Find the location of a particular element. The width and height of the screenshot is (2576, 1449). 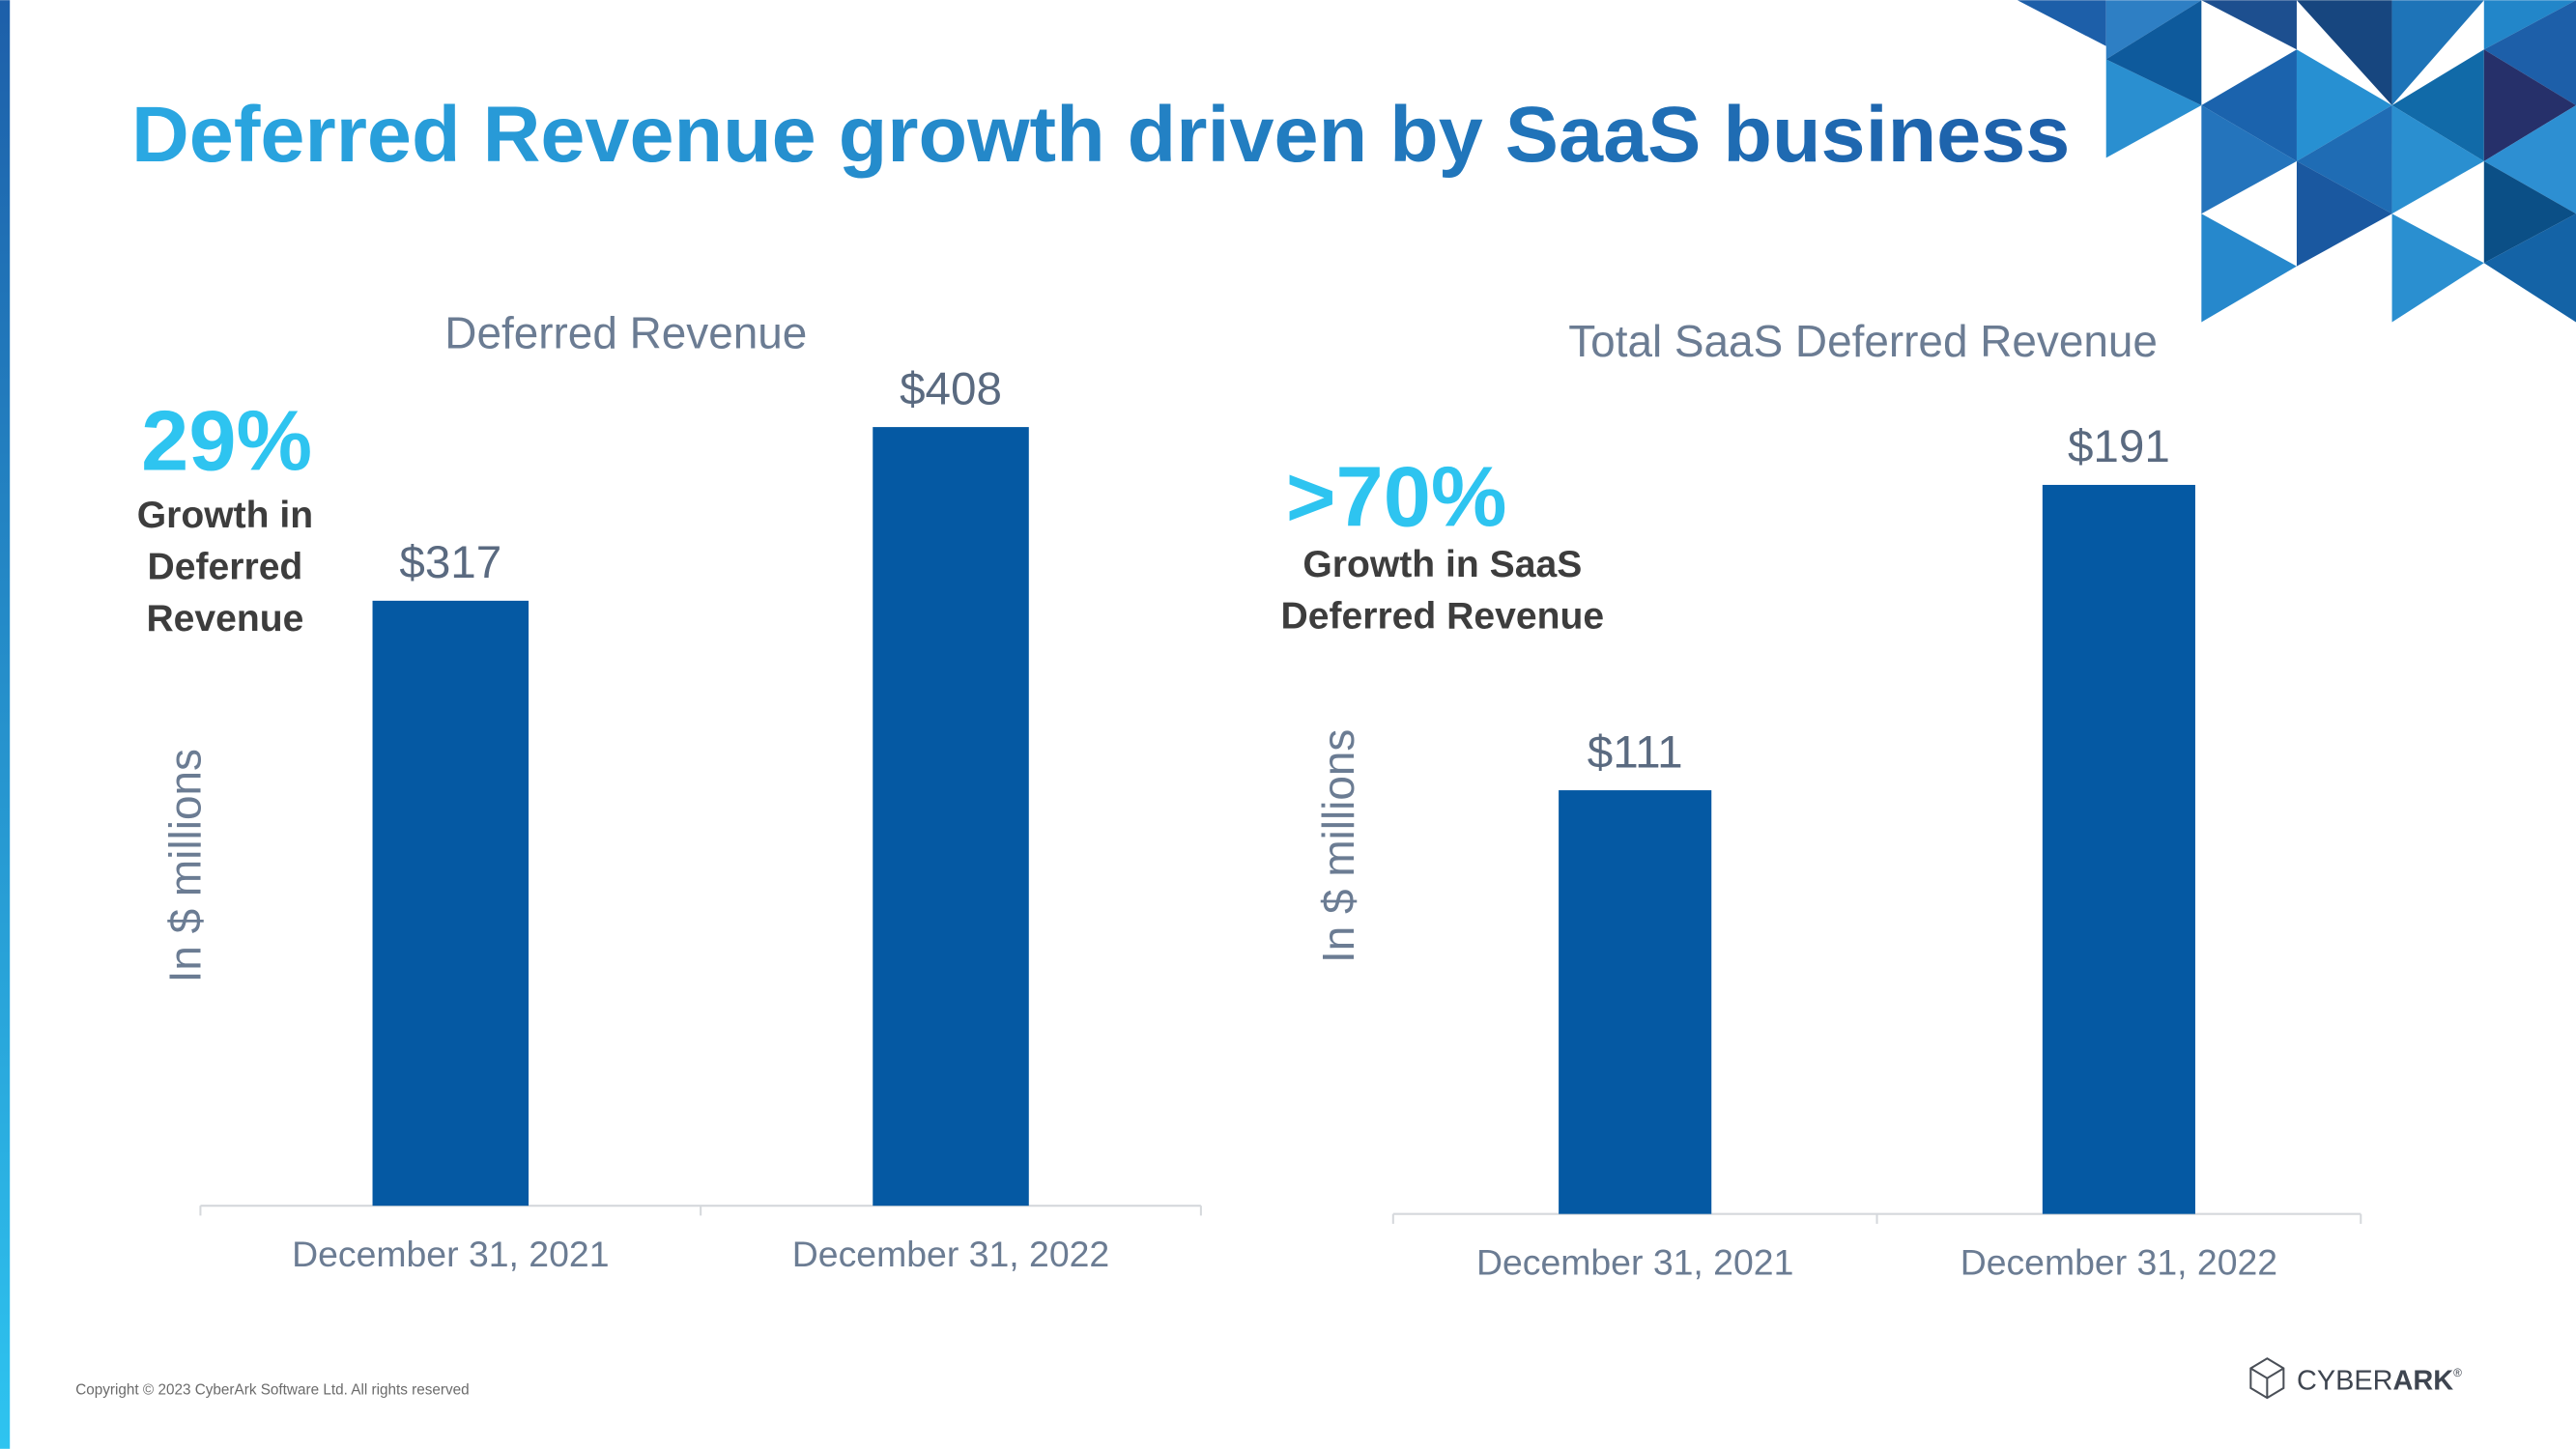

logo-text: CYBERARK® is located at coordinates (2380, 1381).